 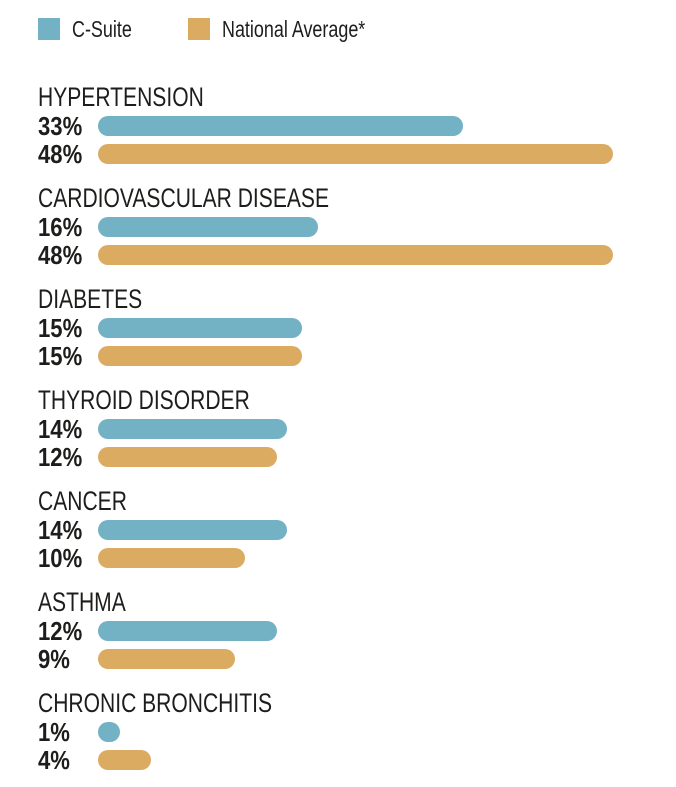 I want to click on csuite-value-label: 15%, so click(x=60, y=328).